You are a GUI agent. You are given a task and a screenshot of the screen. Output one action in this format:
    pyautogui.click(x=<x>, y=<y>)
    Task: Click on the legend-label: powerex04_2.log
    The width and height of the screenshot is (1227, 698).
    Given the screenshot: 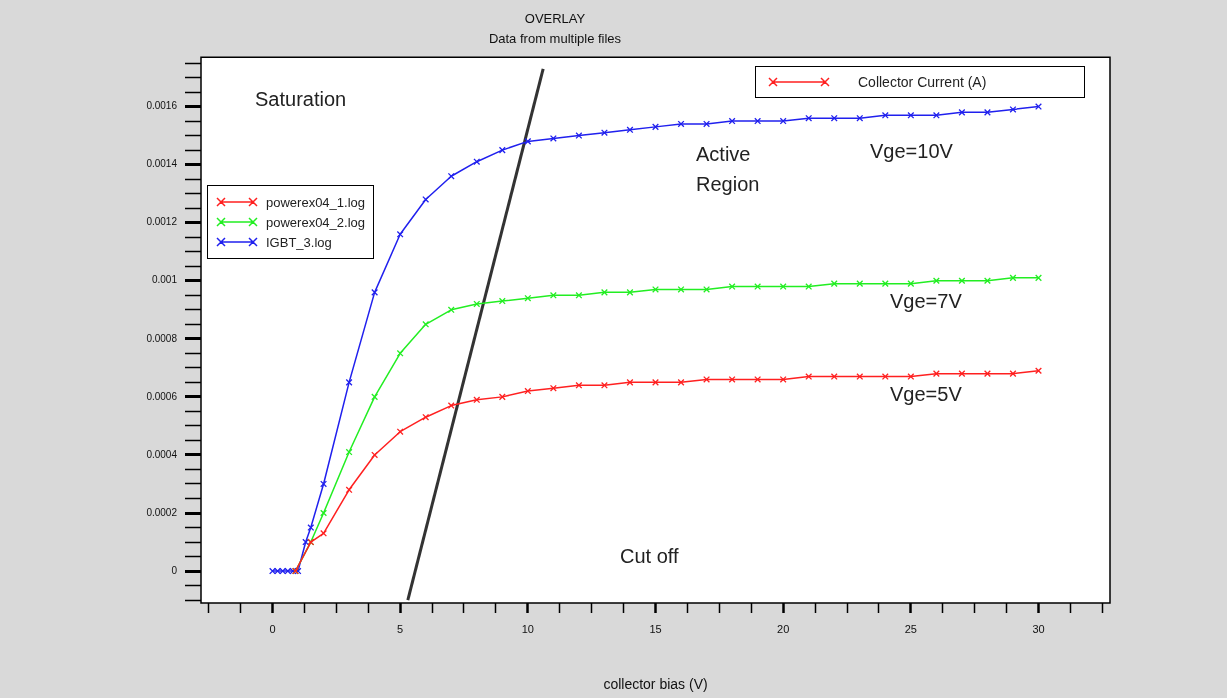 What is the action you would take?
    pyautogui.click(x=316, y=222)
    